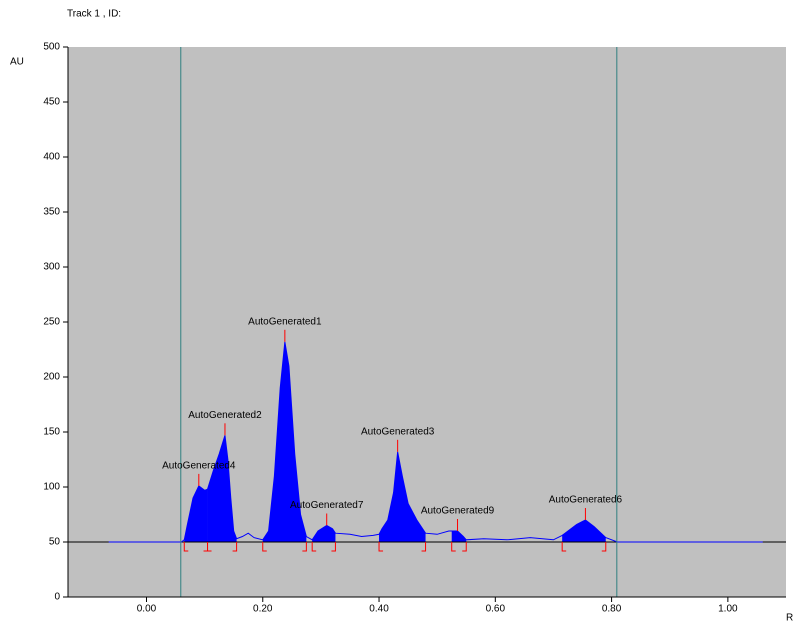 This screenshot has width=794, height=624. What do you see at coordinates (225, 415) in the screenshot?
I see `peak-label: AutoGenerated2` at bounding box center [225, 415].